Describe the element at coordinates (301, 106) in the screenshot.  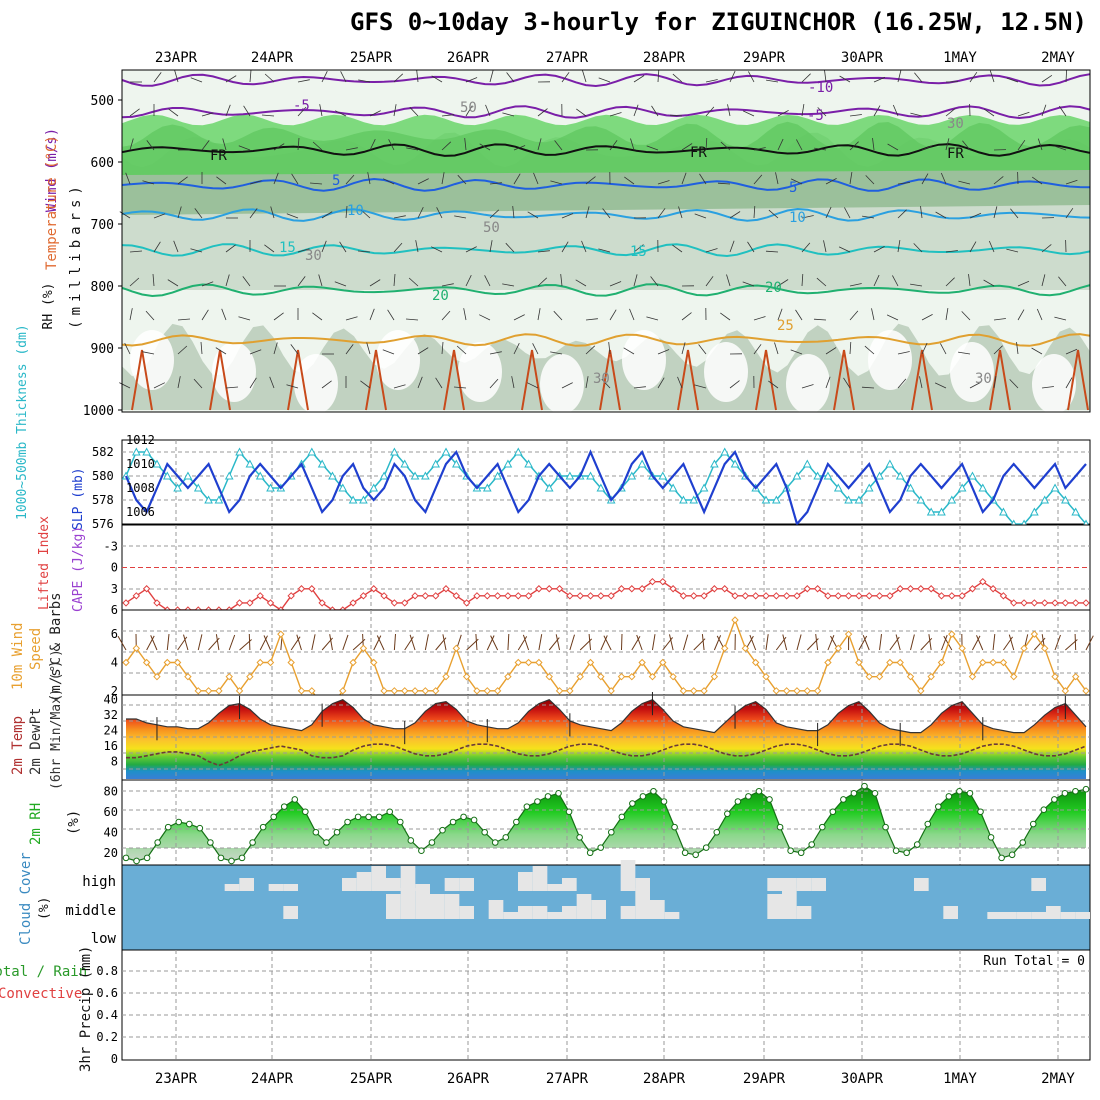
I see `vs-contour-label: -5` at that location.